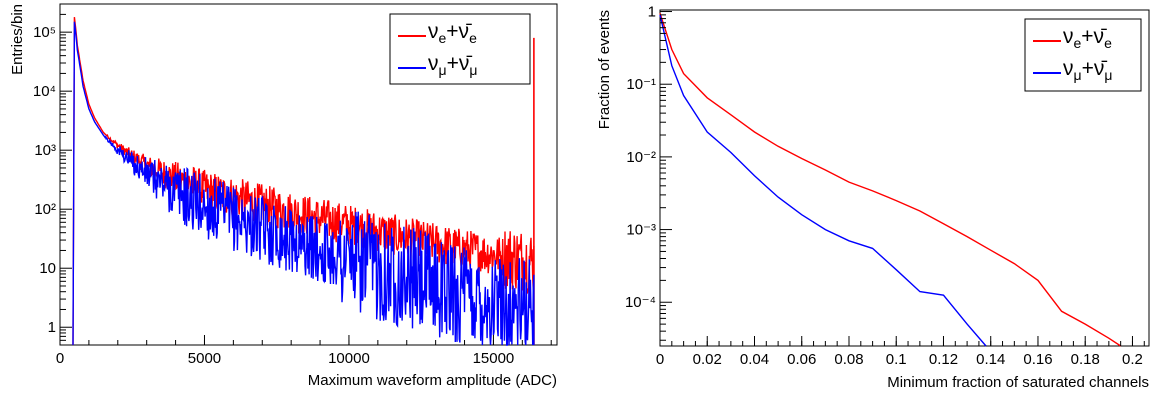  What do you see at coordinates (707, 359) in the screenshot?
I see `x-tick-label: 0.02` at bounding box center [707, 359].